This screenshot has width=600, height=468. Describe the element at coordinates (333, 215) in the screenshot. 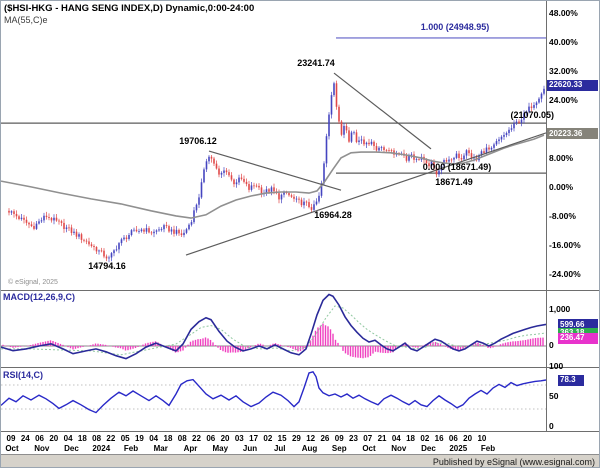

I see `swing-low-sep-label: 16964.28` at that location.